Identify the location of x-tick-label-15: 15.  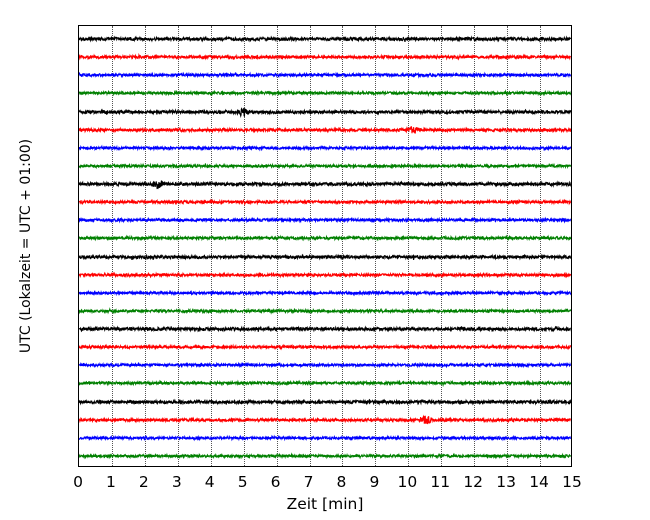
(572, 482).